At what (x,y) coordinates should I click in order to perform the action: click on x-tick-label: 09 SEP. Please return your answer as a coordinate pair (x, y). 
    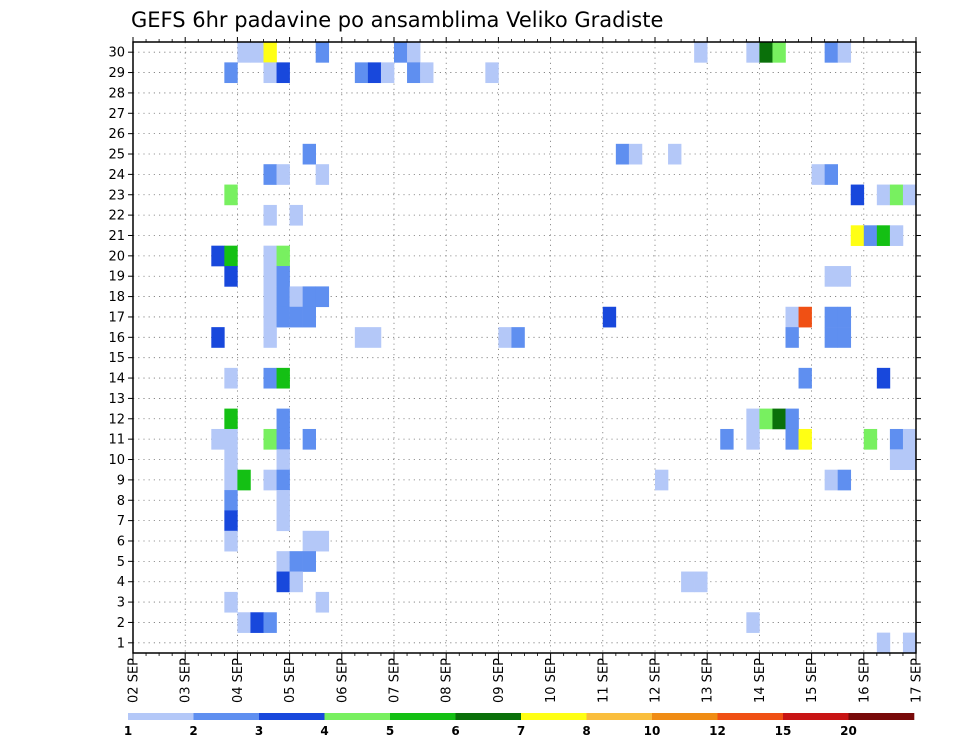
    Looking at the image, I should click on (499, 680).